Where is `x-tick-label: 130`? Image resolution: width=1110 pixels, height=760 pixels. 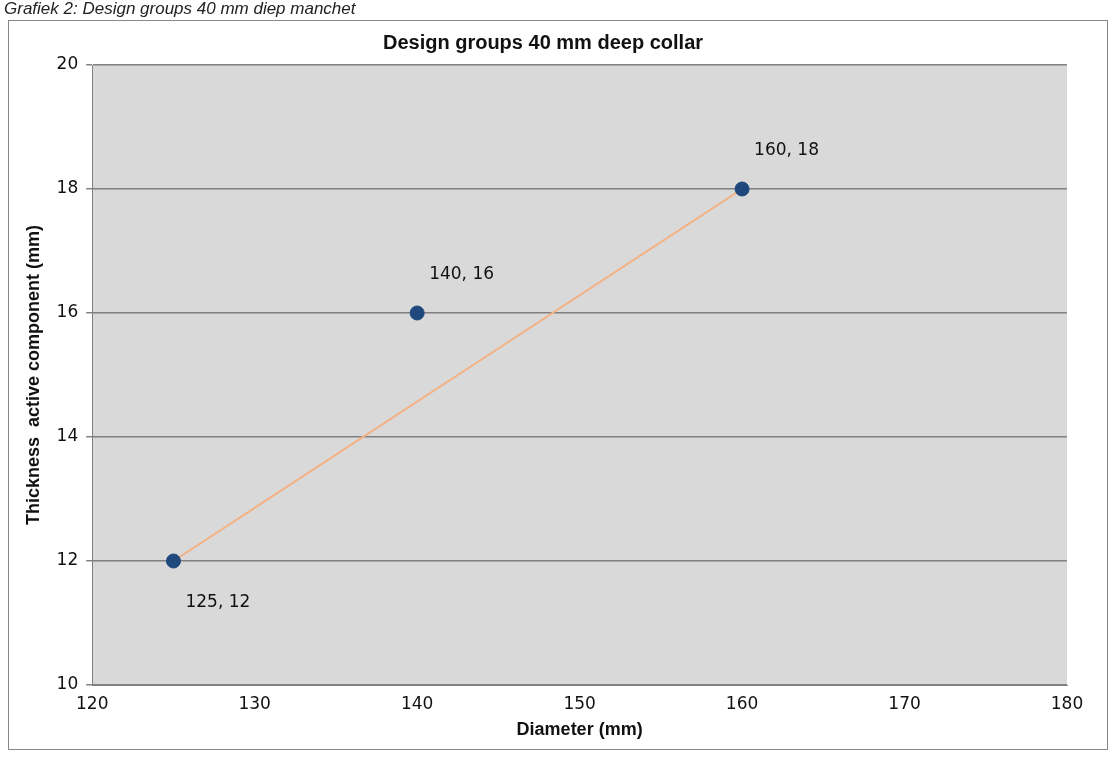 x-tick-label: 130 is located at coordinates (254, 702).